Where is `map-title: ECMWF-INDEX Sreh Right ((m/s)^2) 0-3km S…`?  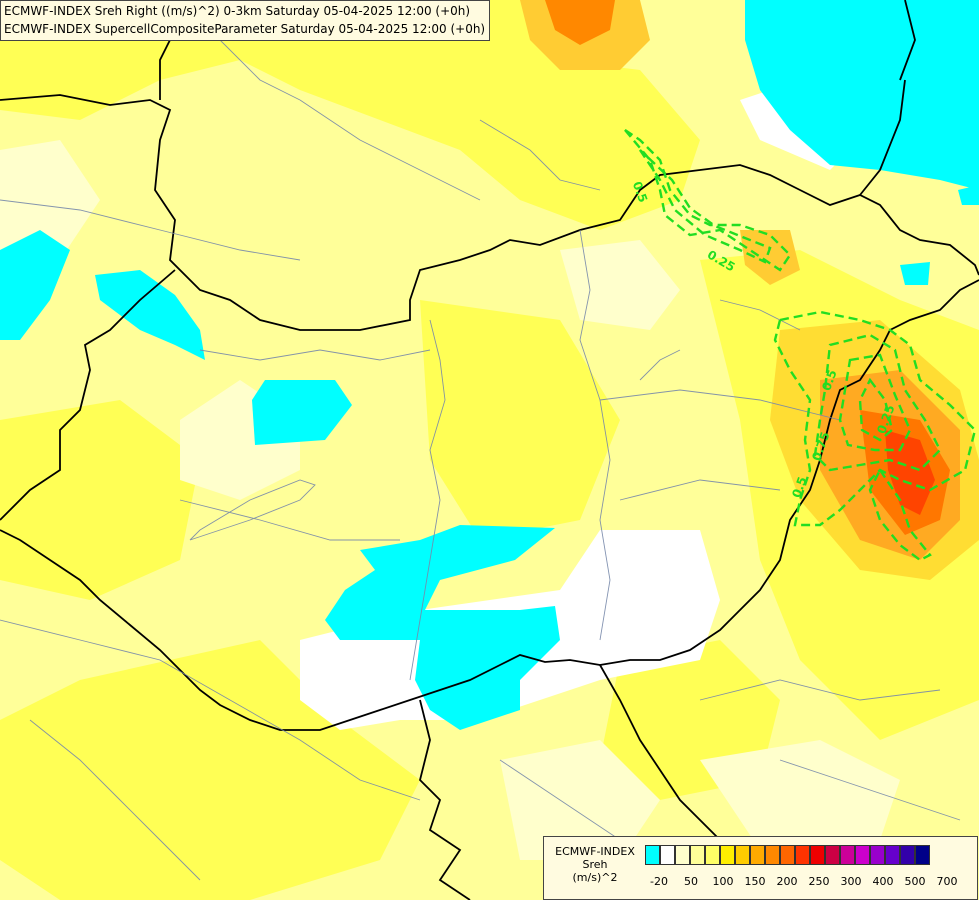 map-title: ECMWF-INDEX Sreh Right ((m/s)^2) 0-3km S… is located at coordinates (245, 20).